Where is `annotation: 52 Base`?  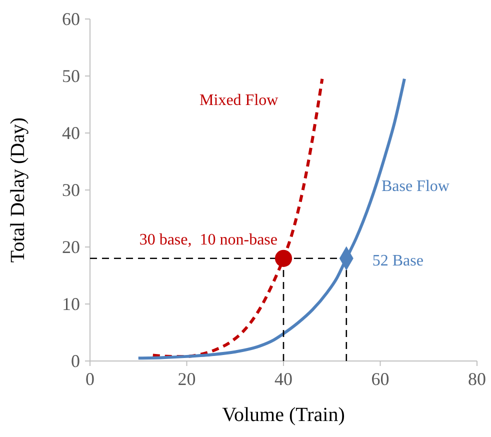
annotation: 52 Base is located at coordinates (398, 261).